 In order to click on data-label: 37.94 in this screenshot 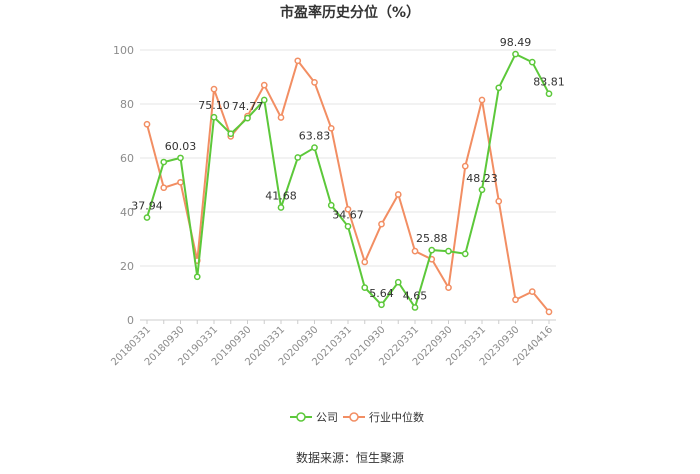, I will do `click(147, 206)`.